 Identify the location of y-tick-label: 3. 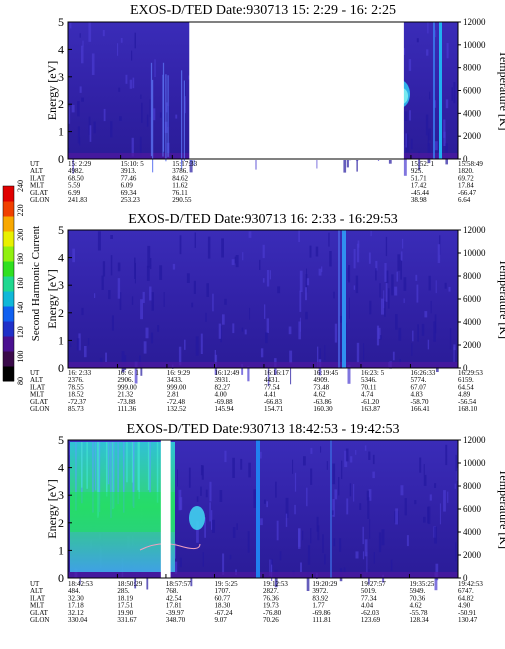
(61, 77).